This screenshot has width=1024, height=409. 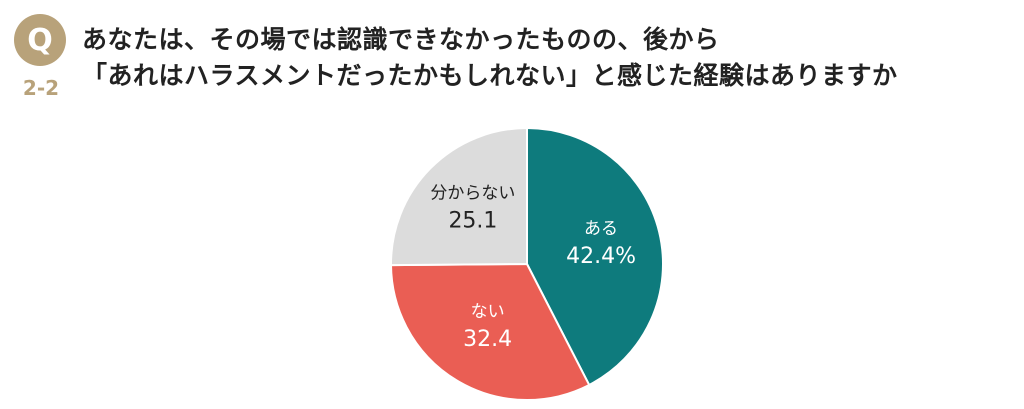 What do you see at coordinates (488, 312) in the screenshot?
I see `slice-category-label: ない` at bounding box center [488, 312].